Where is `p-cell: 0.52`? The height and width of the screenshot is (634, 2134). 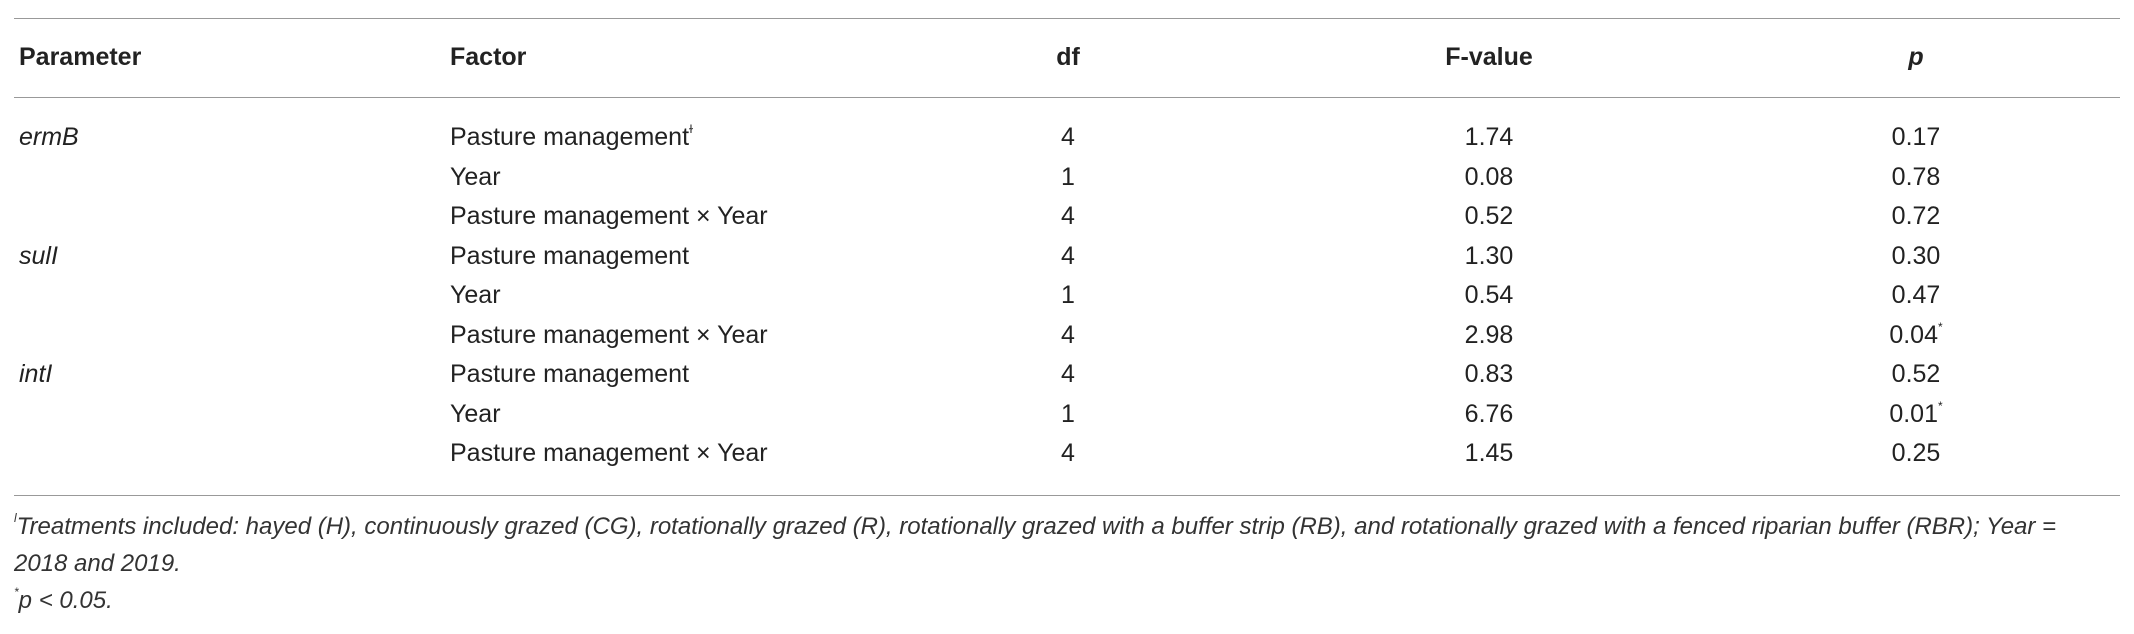
p-cell: 0.52 is located at coordinates (1916, 374).